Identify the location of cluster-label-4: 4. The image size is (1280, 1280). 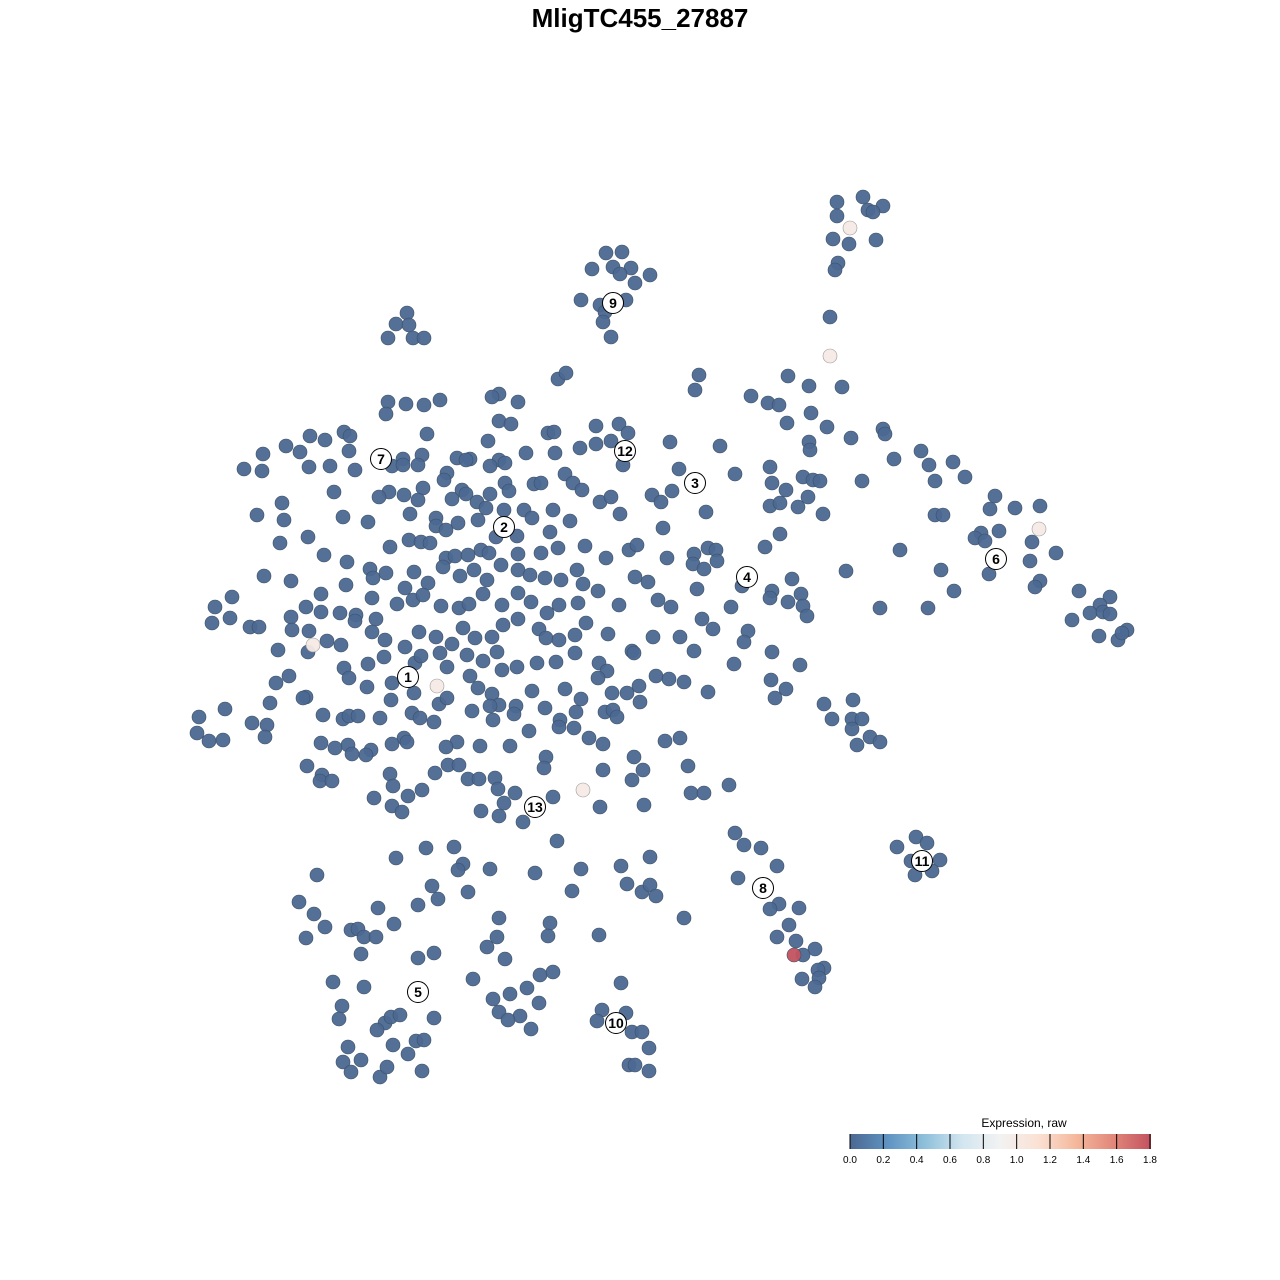
(747, 577).